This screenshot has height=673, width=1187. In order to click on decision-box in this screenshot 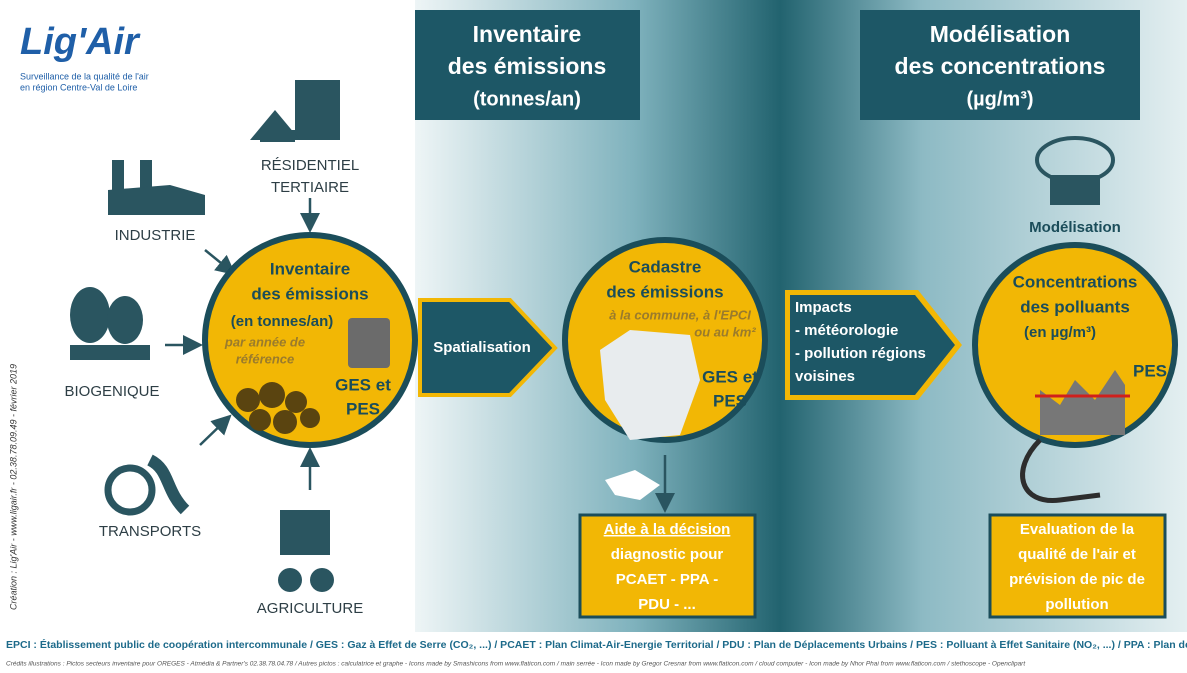, I will do `click(667, 566)`.